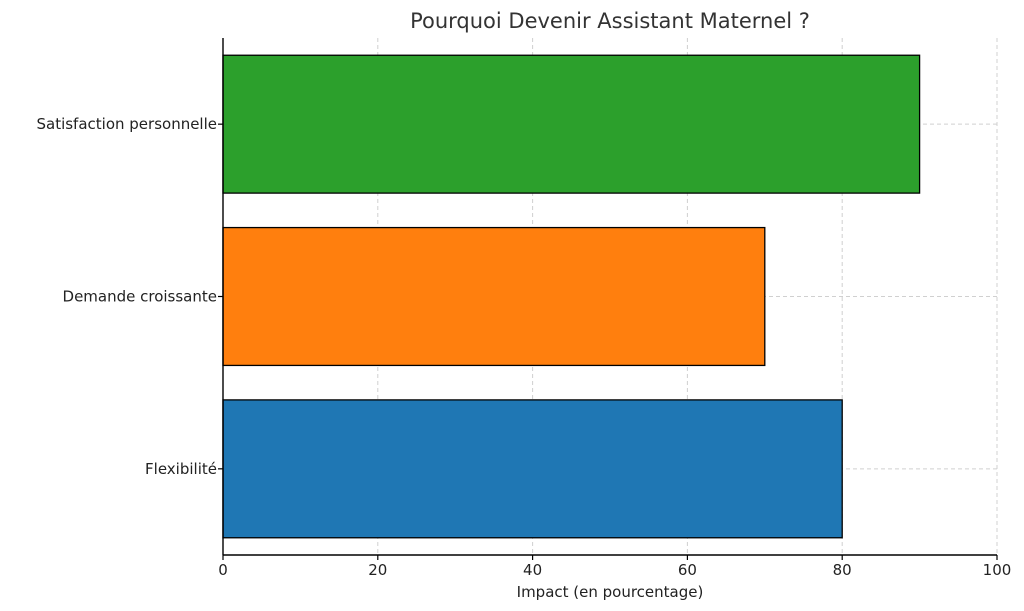  Describe the element at coordinates (377, 570) in the screenshot. I see `x-tick-label: 20` at that location.